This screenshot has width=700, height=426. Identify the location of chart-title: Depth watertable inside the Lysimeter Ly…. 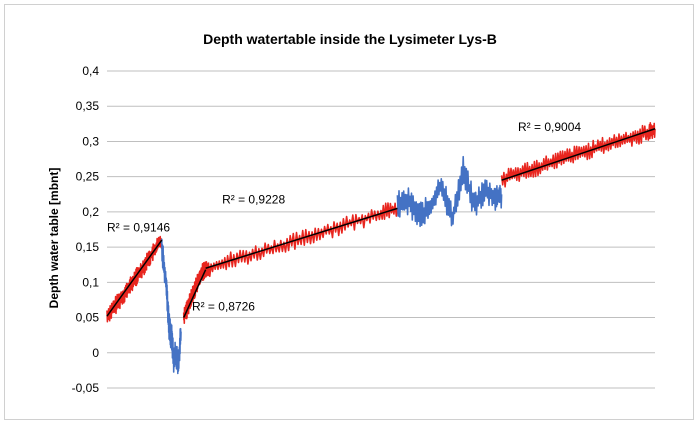
(350, 39).